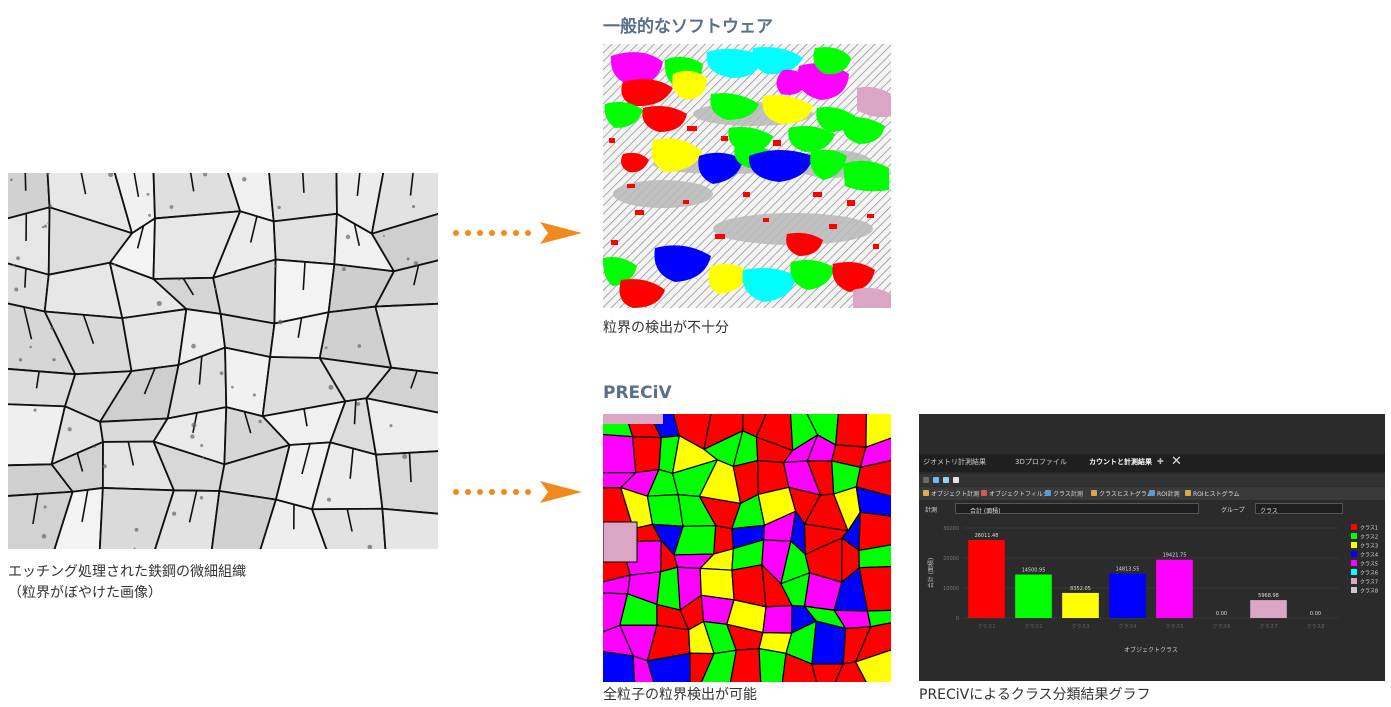  What do you see at coordinates (1128, 570) in the screenshot?
I see `data-label: 14813.55` at bounding box center [1128, 570].